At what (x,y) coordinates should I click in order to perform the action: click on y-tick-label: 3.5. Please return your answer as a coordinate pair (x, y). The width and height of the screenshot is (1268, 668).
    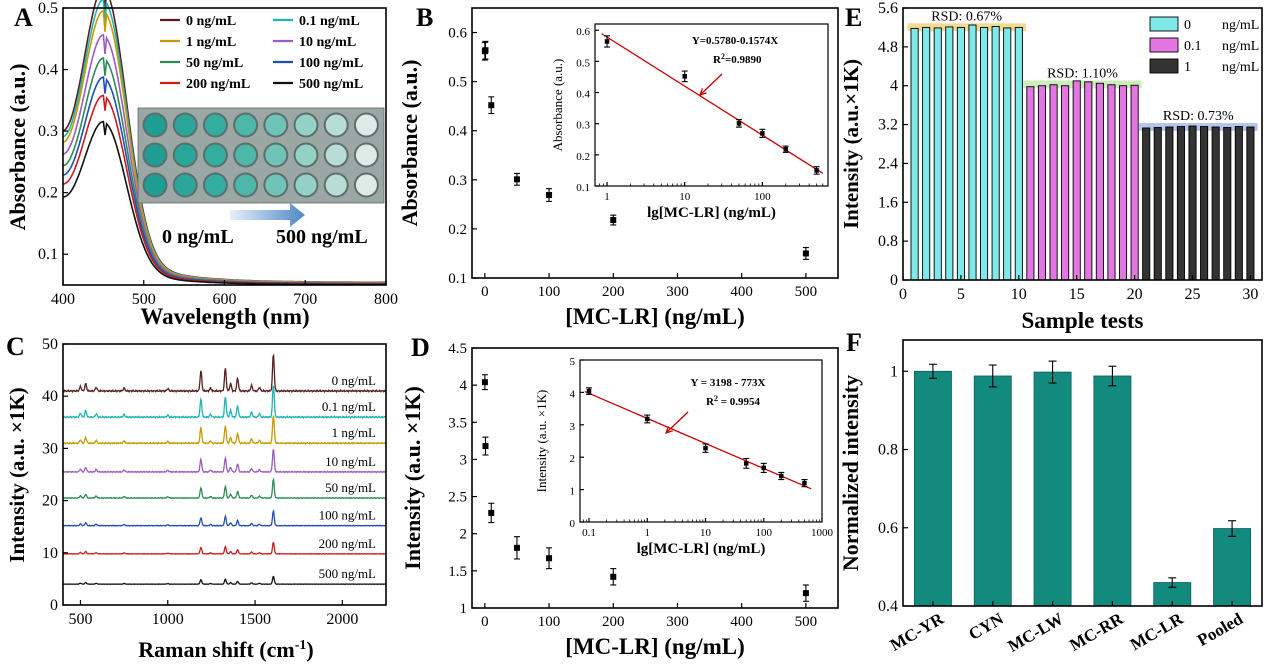
    Looking at the image, I should click on (457, 423).